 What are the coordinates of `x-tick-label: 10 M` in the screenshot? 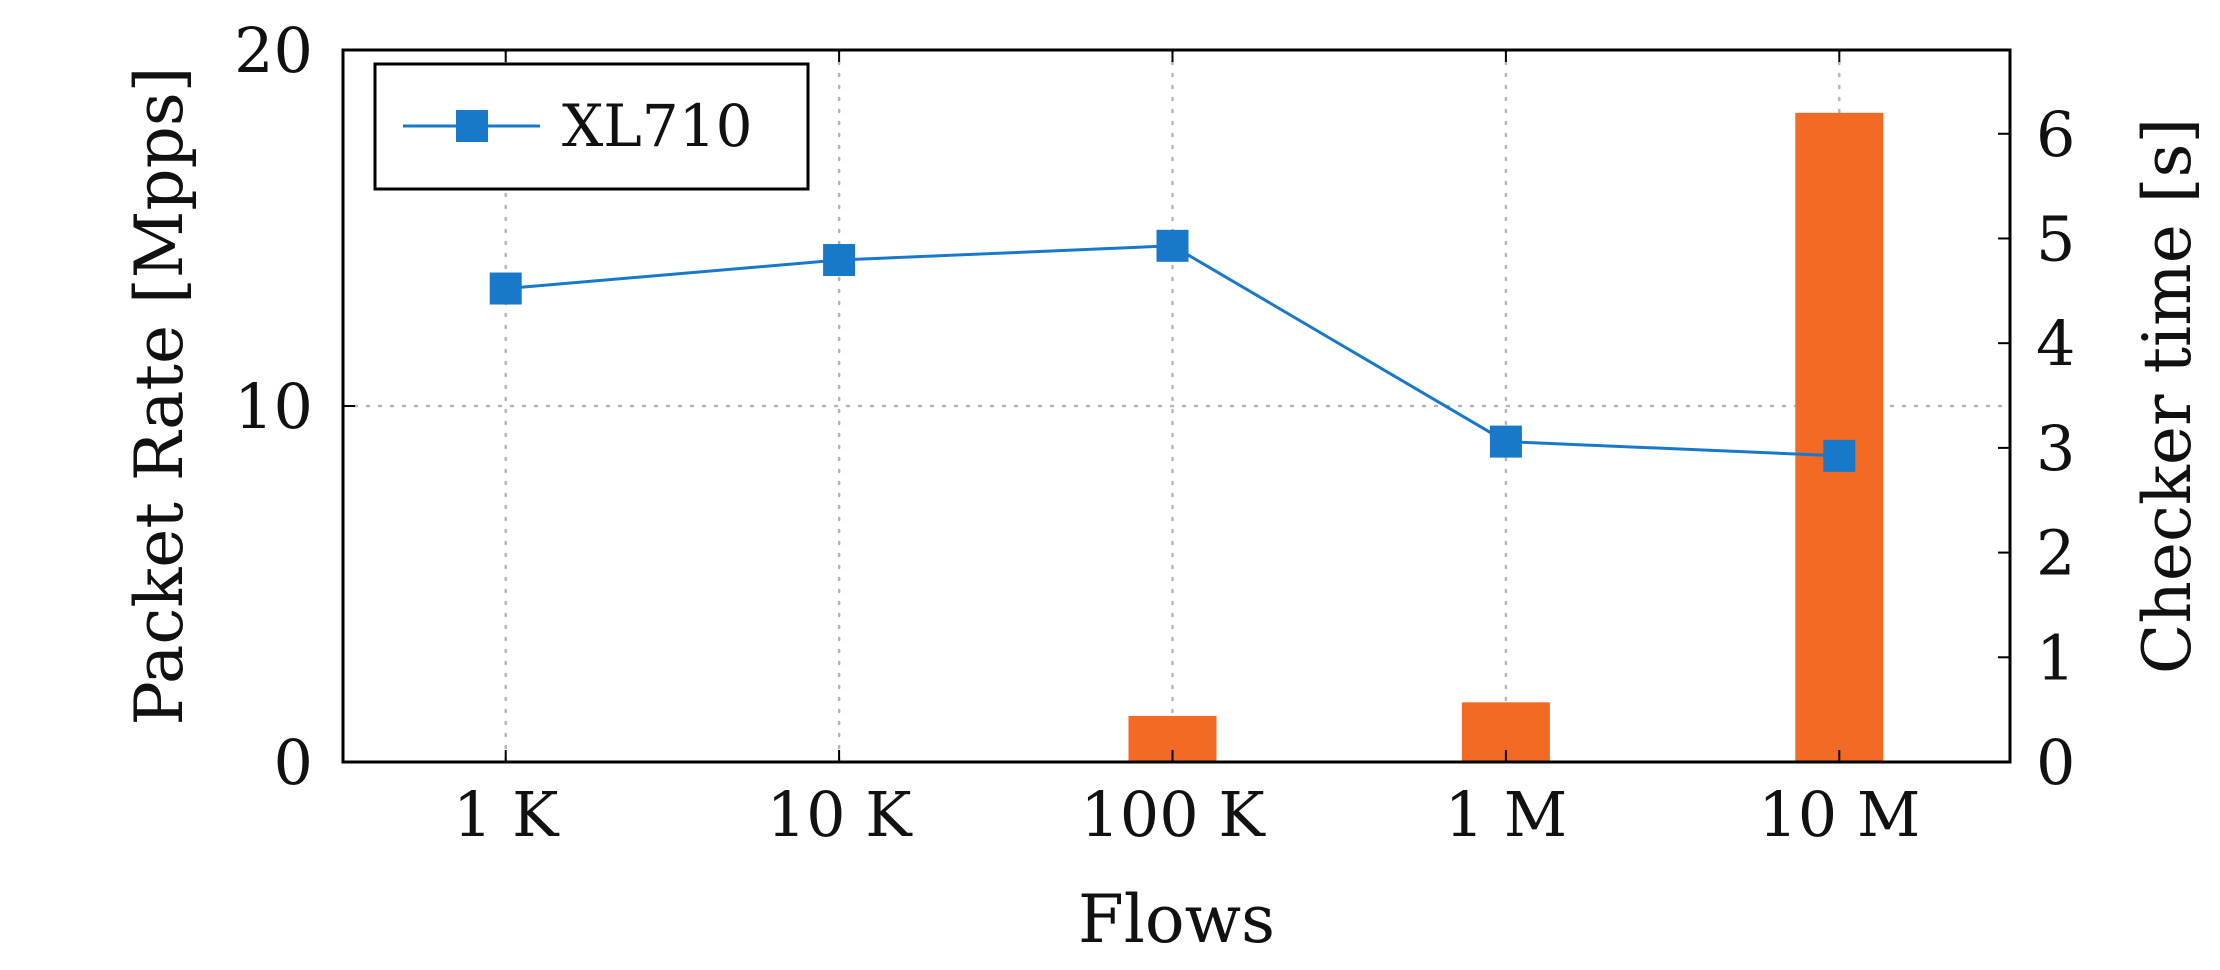 It's located at (1839, 814).